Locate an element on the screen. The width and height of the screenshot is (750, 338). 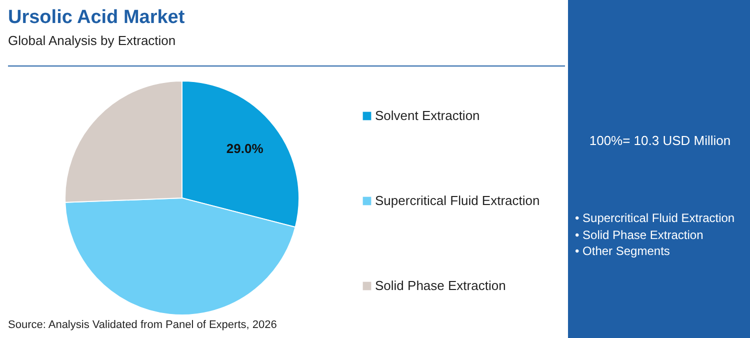
text: 100%= 10.3 USD Million is located at coordinates (660, 140).